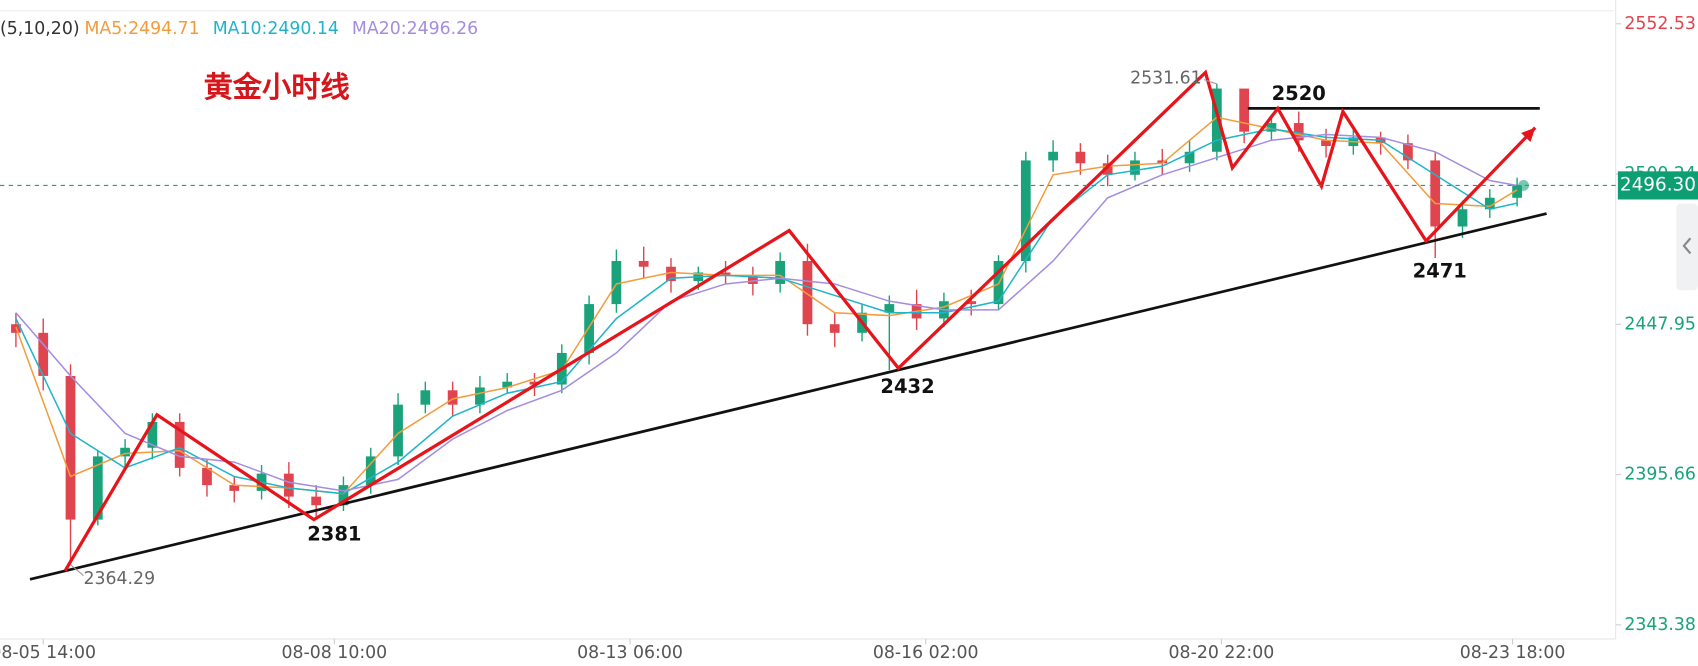  I want to click on x-tick-label: 08-05 14:00, so click(48, 653).